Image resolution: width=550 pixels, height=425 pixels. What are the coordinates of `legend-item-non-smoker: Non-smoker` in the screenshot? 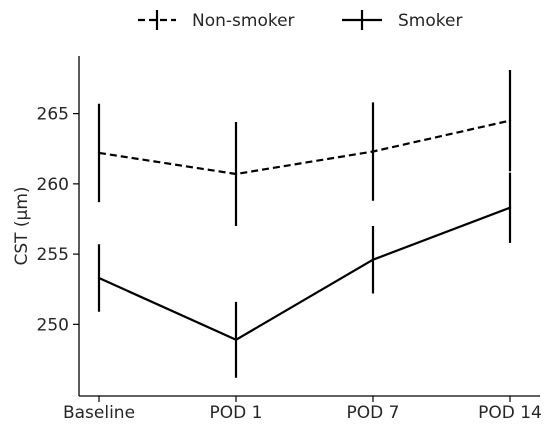 It's located at (216, 20).